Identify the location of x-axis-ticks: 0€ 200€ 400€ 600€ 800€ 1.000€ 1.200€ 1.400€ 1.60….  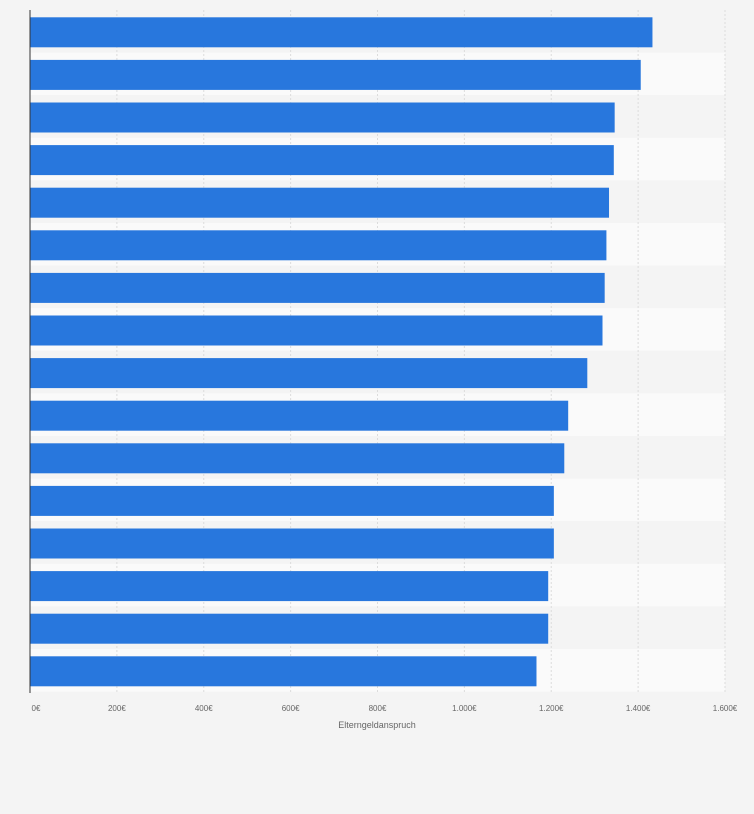
(385, 708).